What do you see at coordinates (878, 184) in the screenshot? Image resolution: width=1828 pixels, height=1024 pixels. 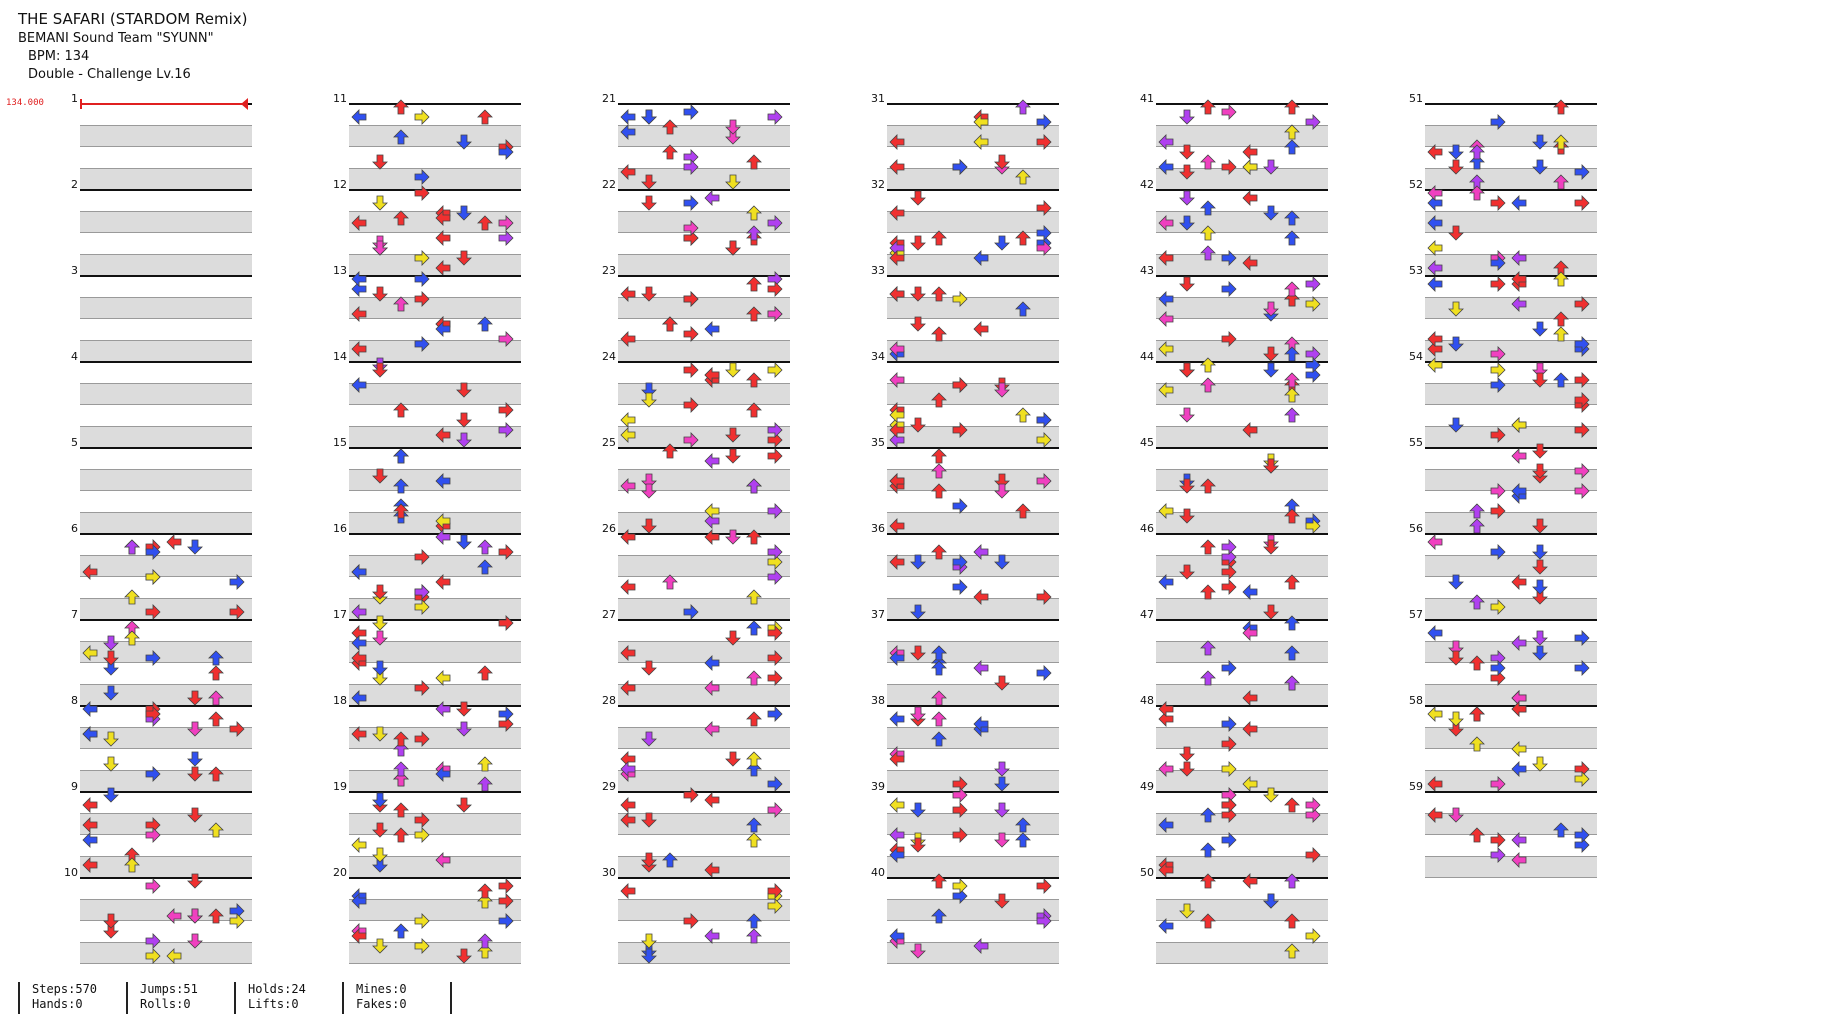 I see `measure-number: 32` at bounding box center [878, 184].